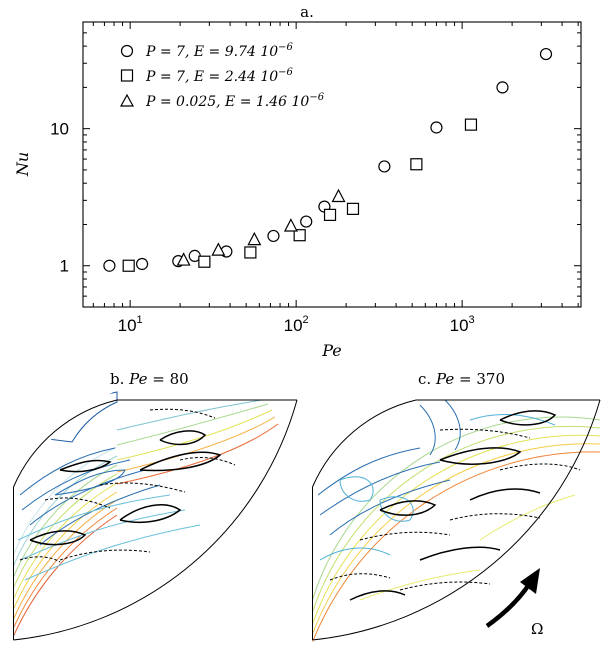  Describe the element at coordinates (235, 101) in the screenshot. I see `legend-entry-3: P = 0.025, E = 1.46 10−6` at that location.